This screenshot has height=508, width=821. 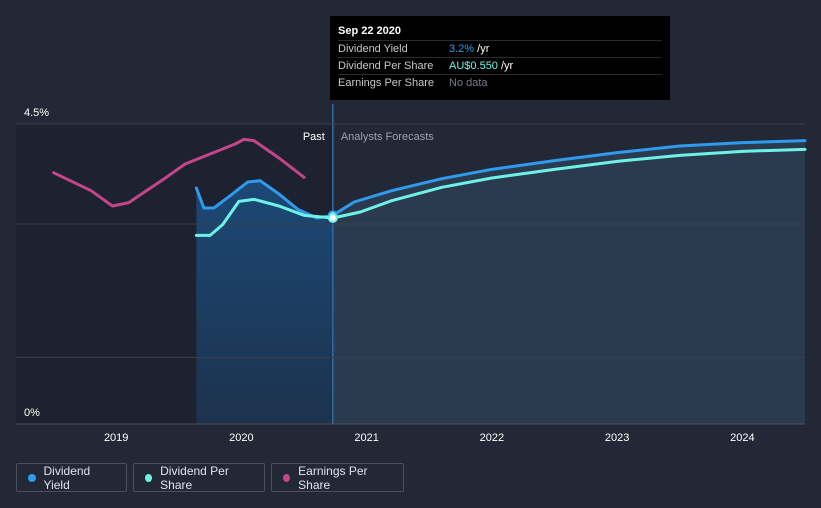 I want to click on tooltip-value: No data, so click(x=468, y=83).